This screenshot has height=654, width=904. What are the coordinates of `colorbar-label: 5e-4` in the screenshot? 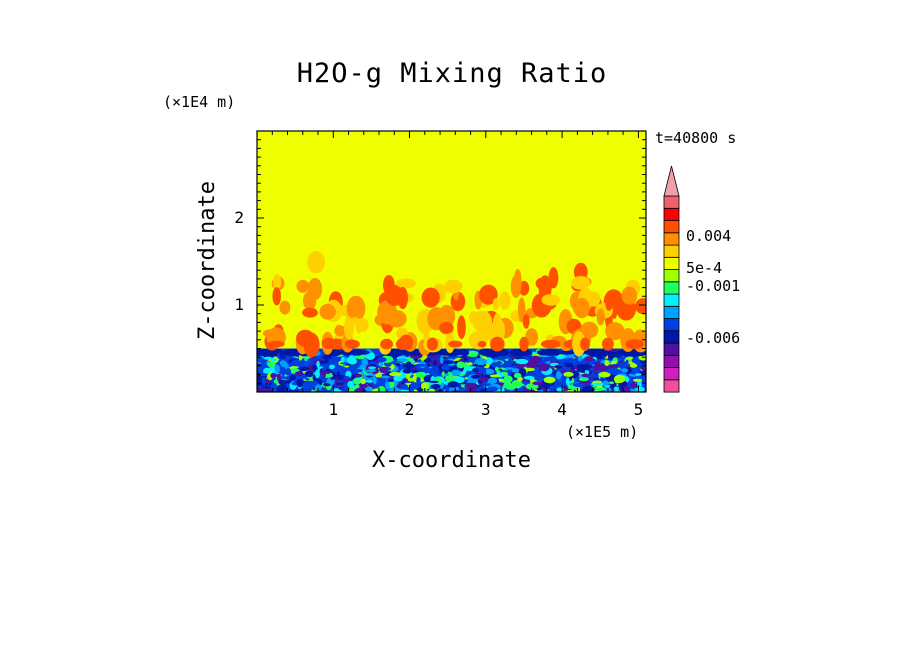 It's located at (704, 268).